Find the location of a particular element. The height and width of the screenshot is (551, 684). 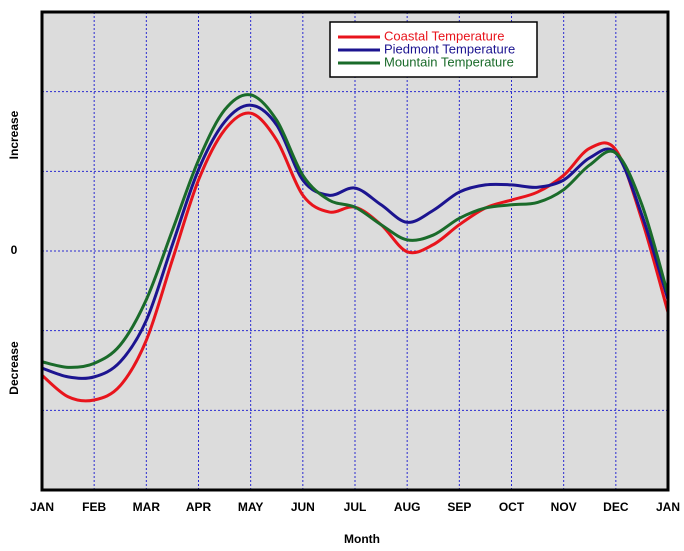

x-tick-label: AUG is located at coordinates (407, 507).